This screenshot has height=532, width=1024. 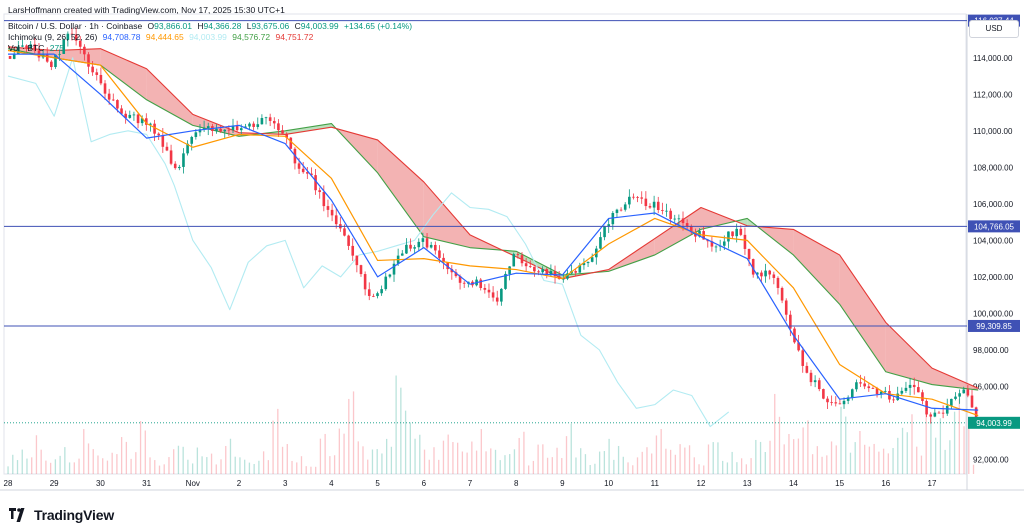 I want to click on x-tick-label: 10, so click(x=608, y=483).